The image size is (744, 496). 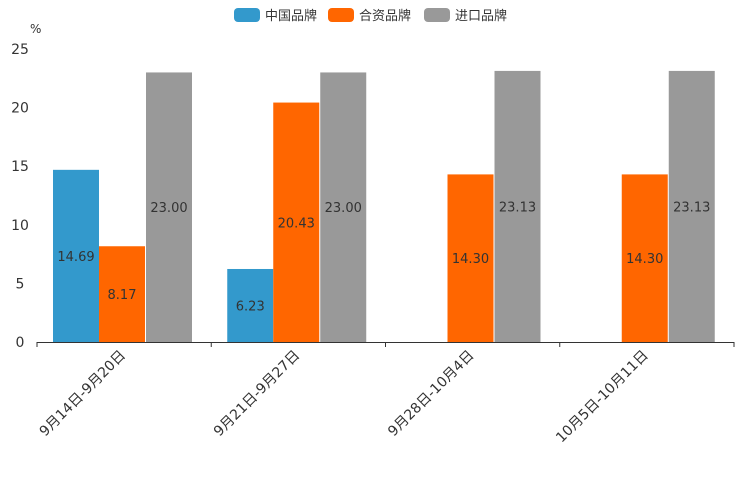 What do you see at coordinates (20, 50) in the screenshot?
I see `y-tick-label-25: 25` at bounding box center [20, 50].